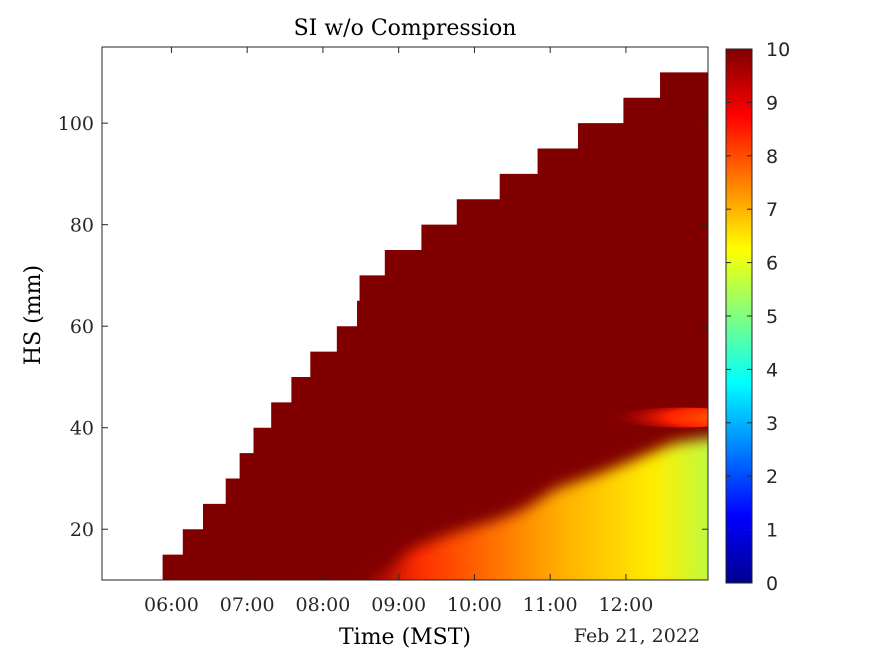 The height and width of the screenshot is (661, 875). Describe the element at coordinates (772, 317) in the screenshot. I see `colorbar-tick-label: 5` at that location.